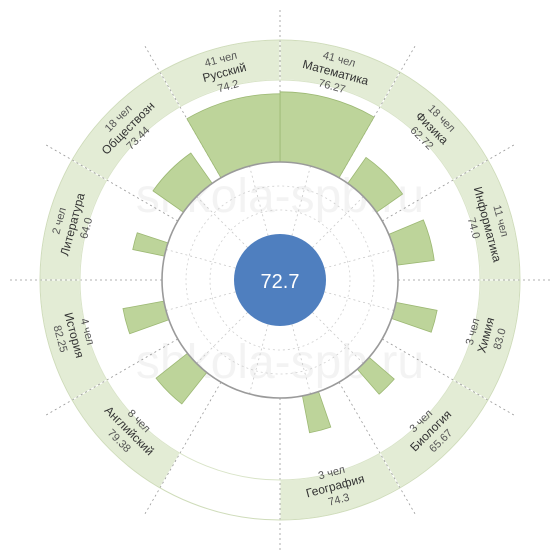 This screenshot has width=560, height=560. I want to click on inner-ring, so click(280, 280).